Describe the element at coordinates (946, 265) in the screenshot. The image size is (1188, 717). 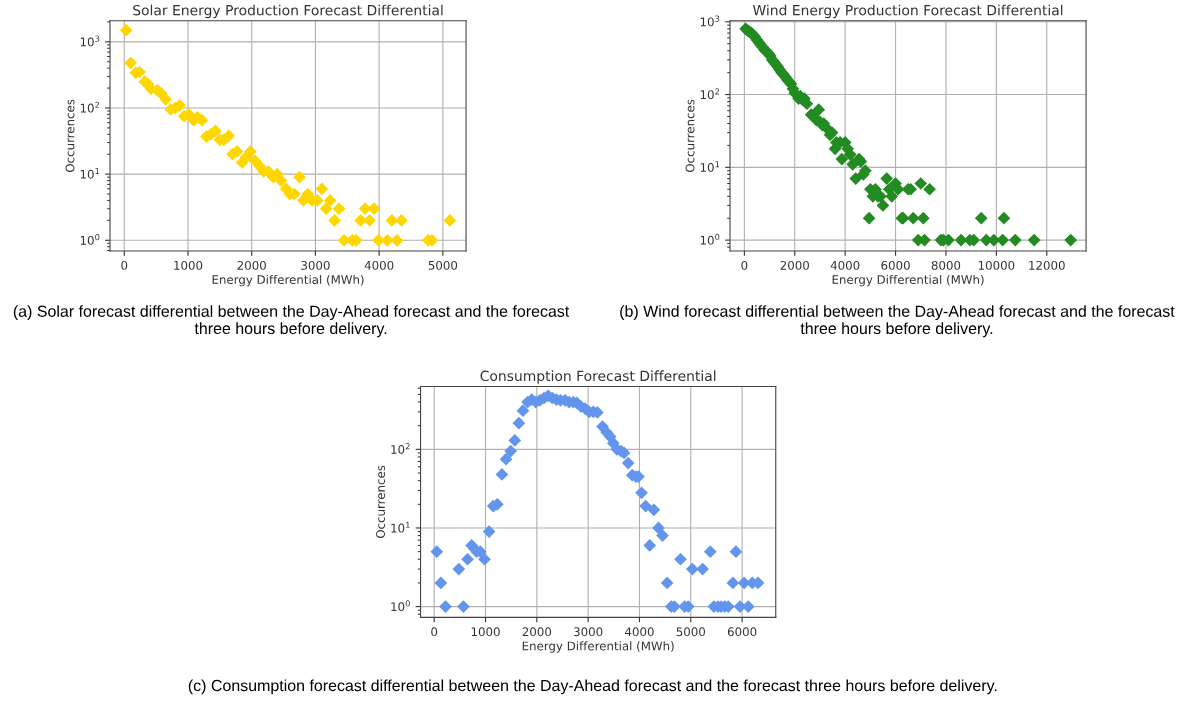
I see `x-tick-label: 8000` at that location.